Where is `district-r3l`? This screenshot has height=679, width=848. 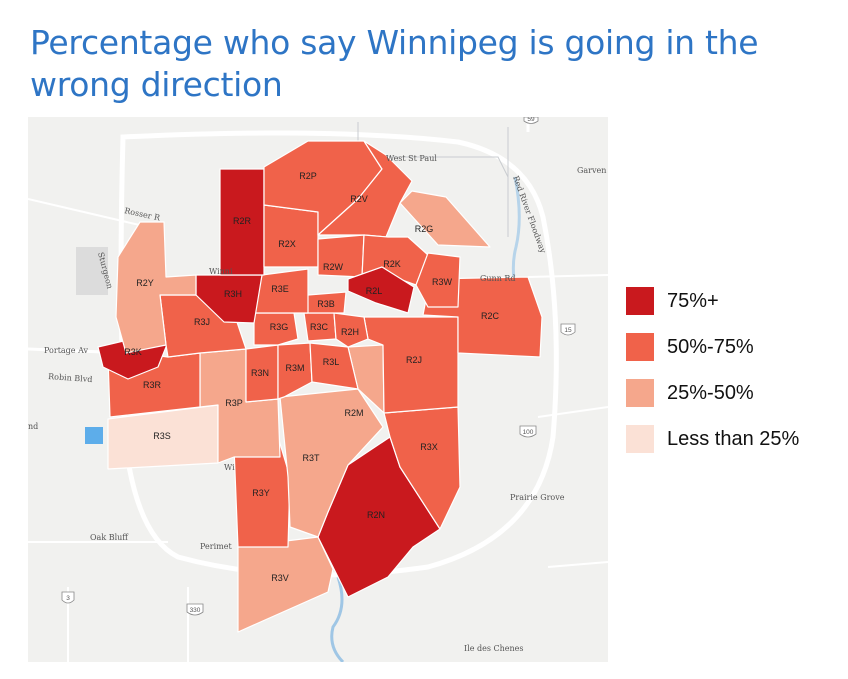 district-r3l is located at coordinates (334, 366).